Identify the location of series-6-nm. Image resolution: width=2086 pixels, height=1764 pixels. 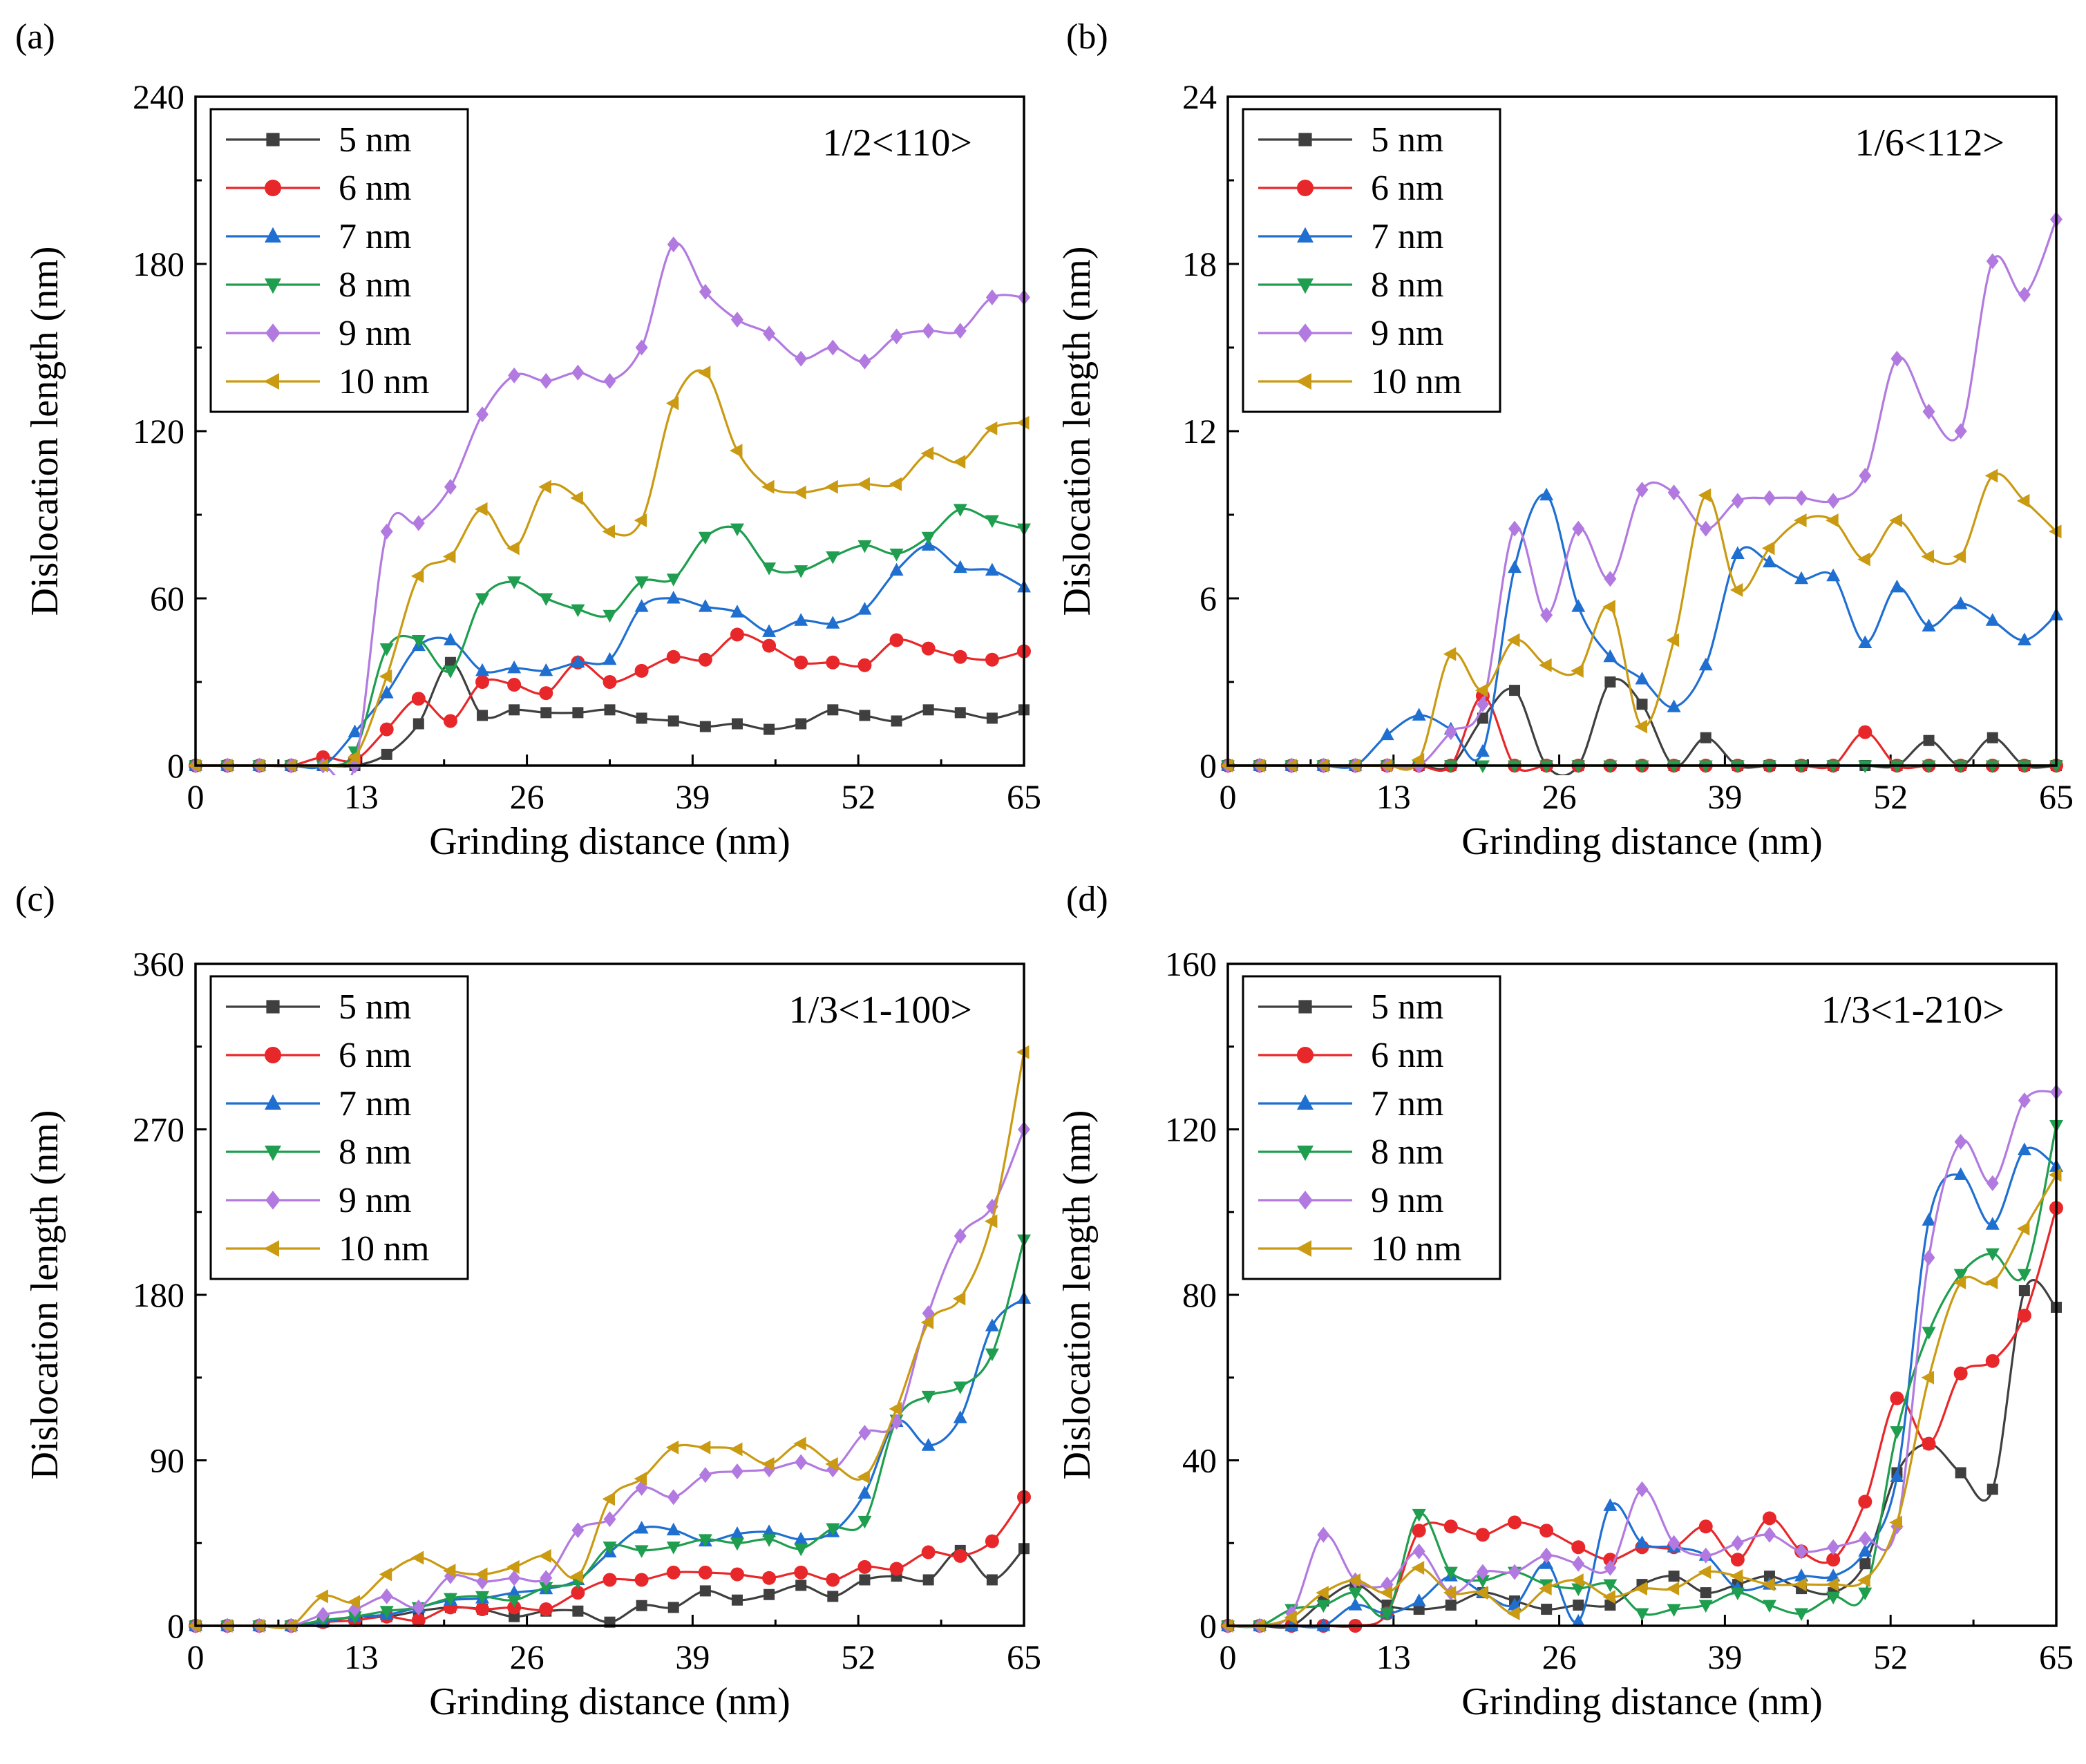
(610, 699).